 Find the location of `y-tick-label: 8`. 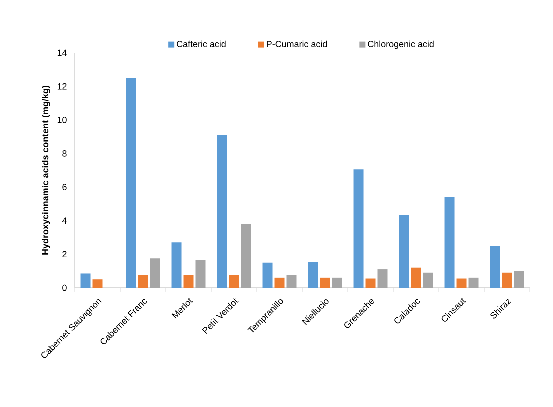

y-tick-label: 8 is located at coordinates (64, 153).